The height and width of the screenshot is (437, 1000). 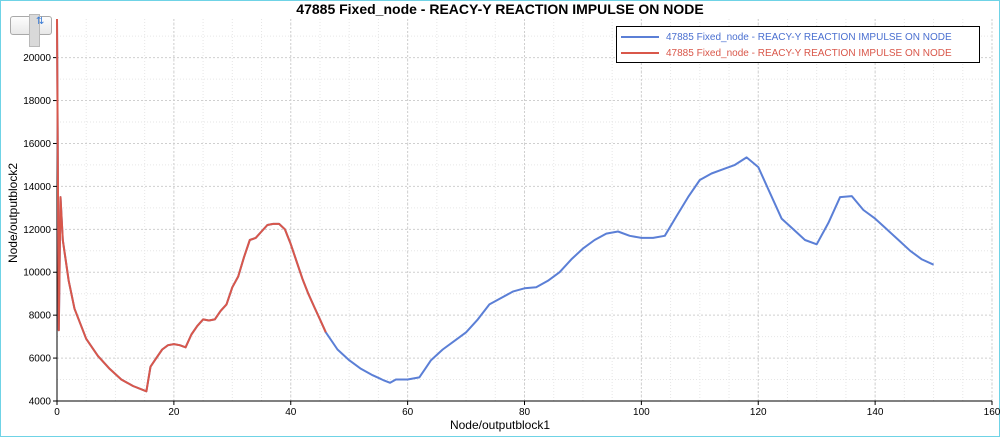 I want to click on y-tick-label: 20000, so click(x=37, y=58).